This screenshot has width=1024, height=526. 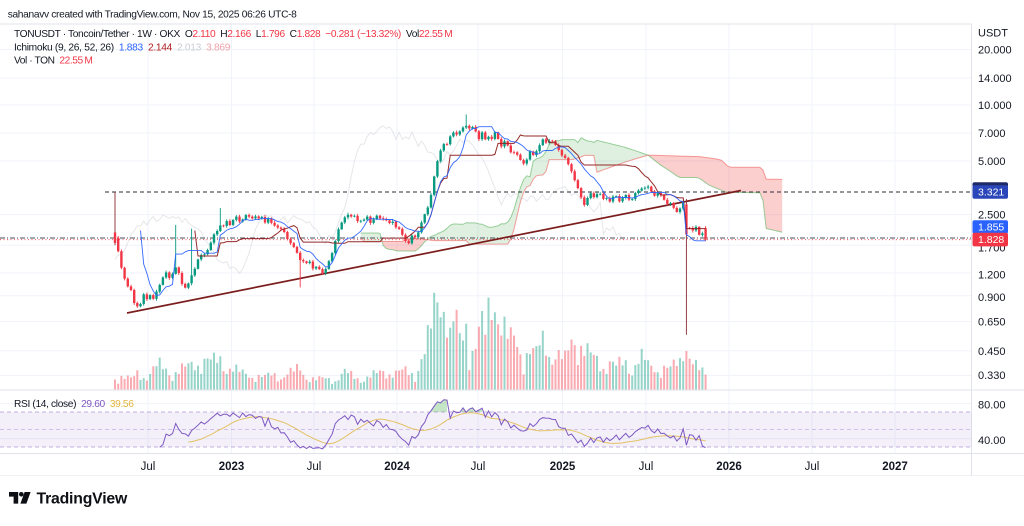 I want to click on svg-text: 1.855, so click(x=991, y=228).